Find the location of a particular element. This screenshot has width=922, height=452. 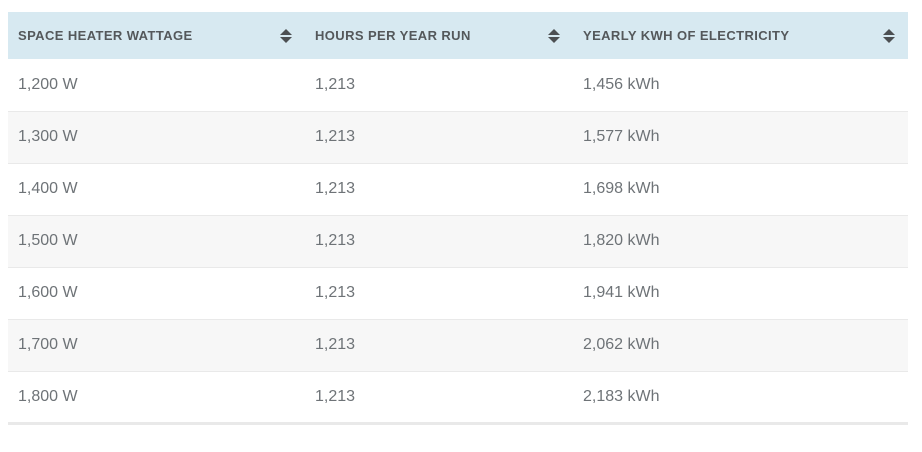

cell-kwh: 1,698 kWh is located at coordinates (740, 189).